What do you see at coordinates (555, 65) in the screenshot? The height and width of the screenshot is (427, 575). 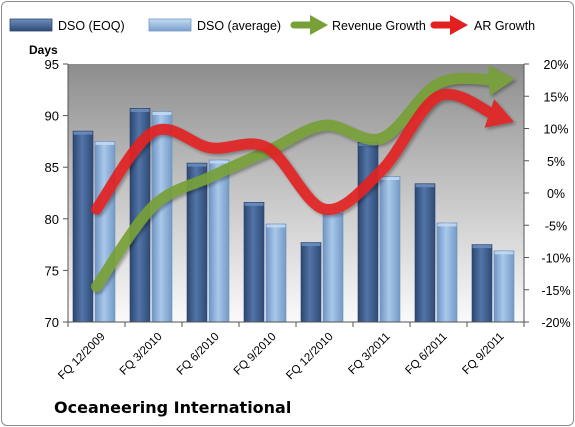 I see `y-right-tick-label: 20%` at bounding box center [555, 65].